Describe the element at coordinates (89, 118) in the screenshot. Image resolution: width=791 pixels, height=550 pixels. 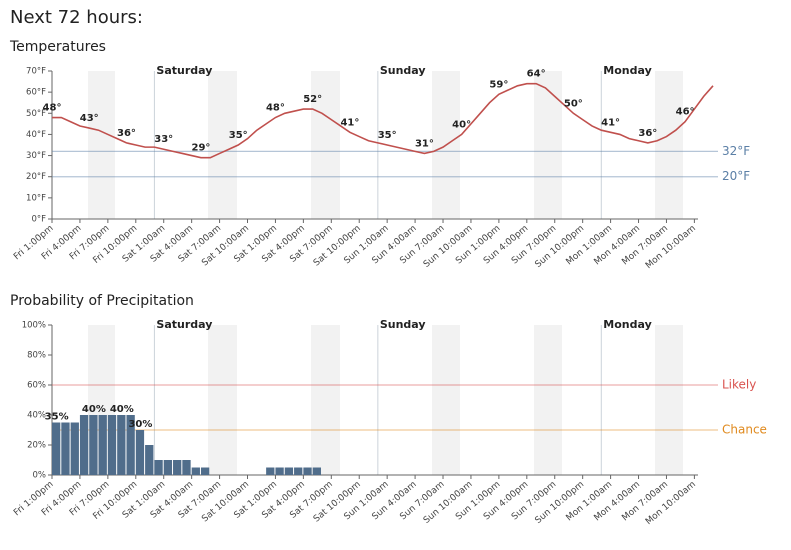
I see `data-label: 43°` at that location.